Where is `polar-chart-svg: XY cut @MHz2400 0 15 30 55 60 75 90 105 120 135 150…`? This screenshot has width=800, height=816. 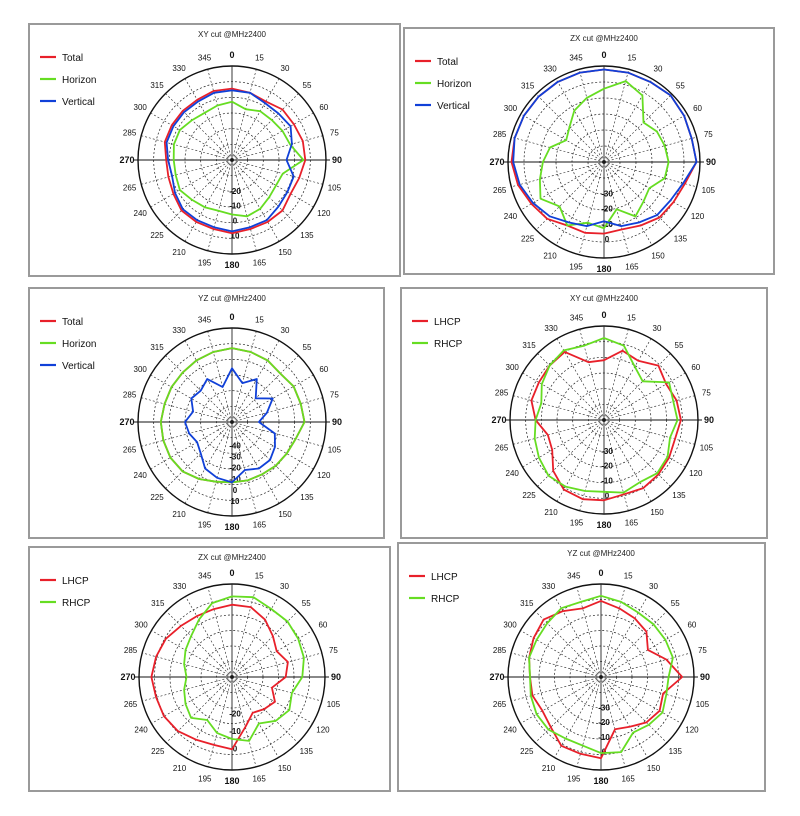 polar-chart-svg: XY cut @MHz2400 0 15 30 55 60 75 90 105 120 135 150… is located at coordinates (191, 150).